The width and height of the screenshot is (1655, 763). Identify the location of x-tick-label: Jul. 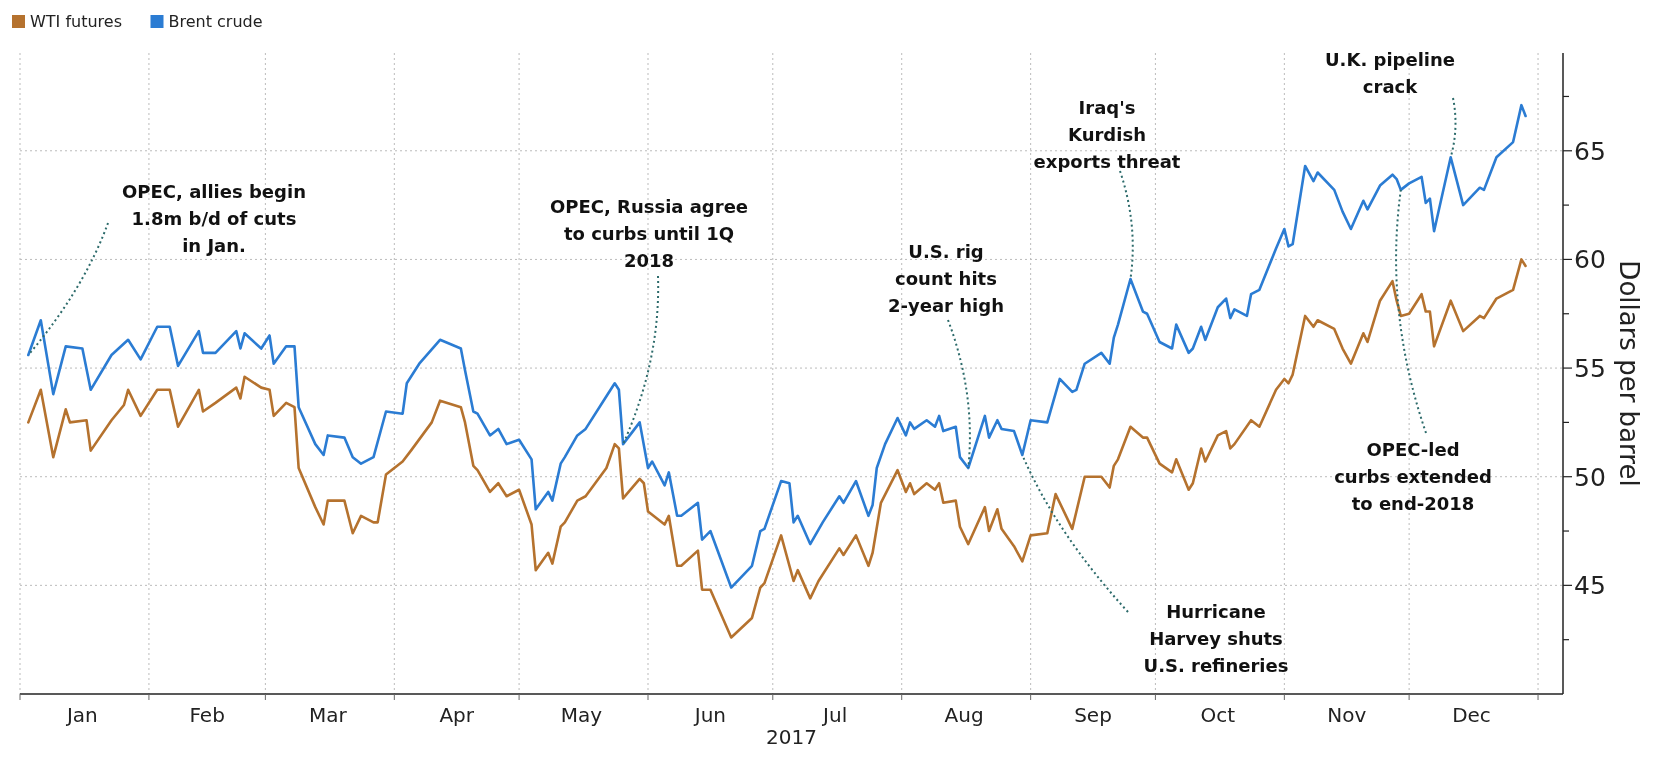
(834, 715).